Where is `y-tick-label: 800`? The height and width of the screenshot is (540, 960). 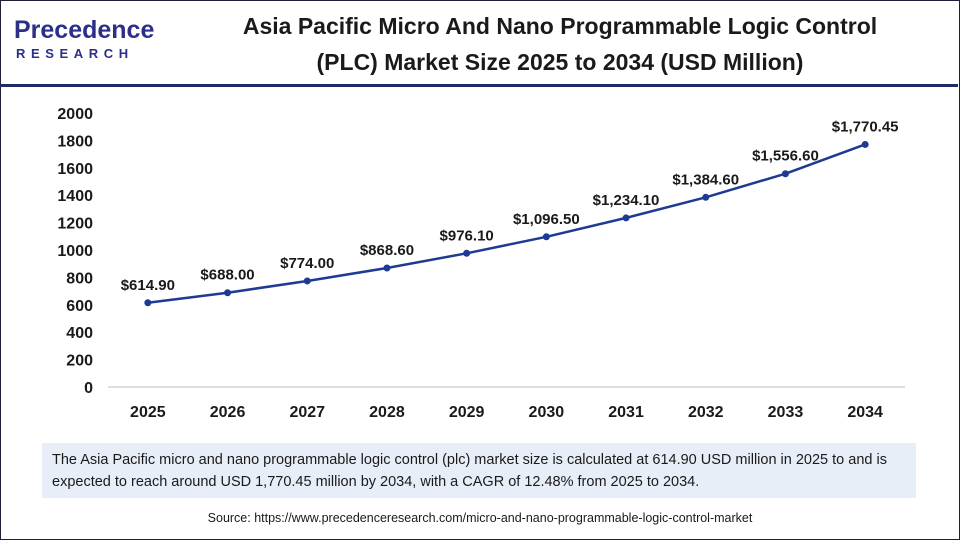
y-tick-label: 800 is located at coordinates (79, 278).